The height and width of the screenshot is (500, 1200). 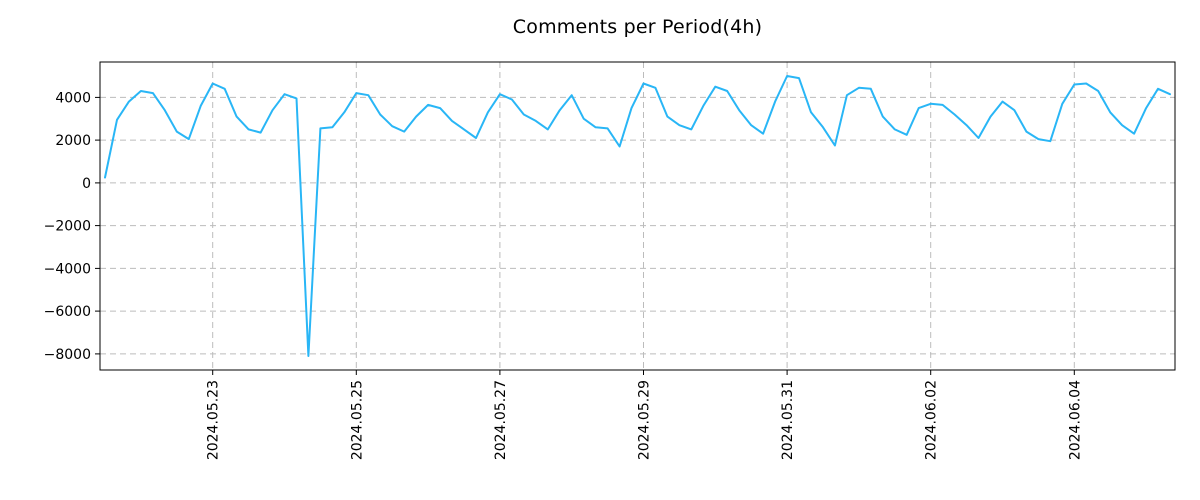 I want to click on x-tick-label: 2024.05.31, so click(x=788, y=420).